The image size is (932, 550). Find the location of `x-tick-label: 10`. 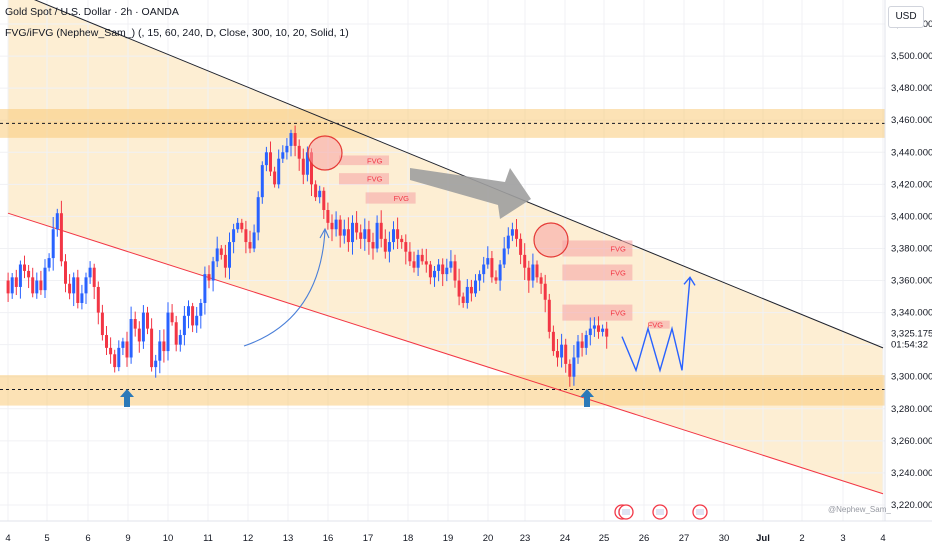

x-tick-label: 10 is located at coordinates (168, 538).